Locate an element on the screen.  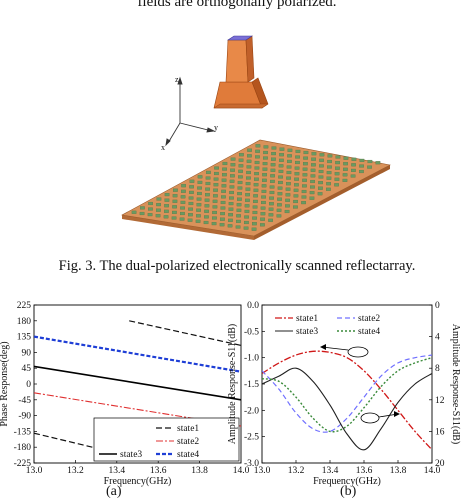
legend-label-state4: state4 is located at coordinates (188, 455).